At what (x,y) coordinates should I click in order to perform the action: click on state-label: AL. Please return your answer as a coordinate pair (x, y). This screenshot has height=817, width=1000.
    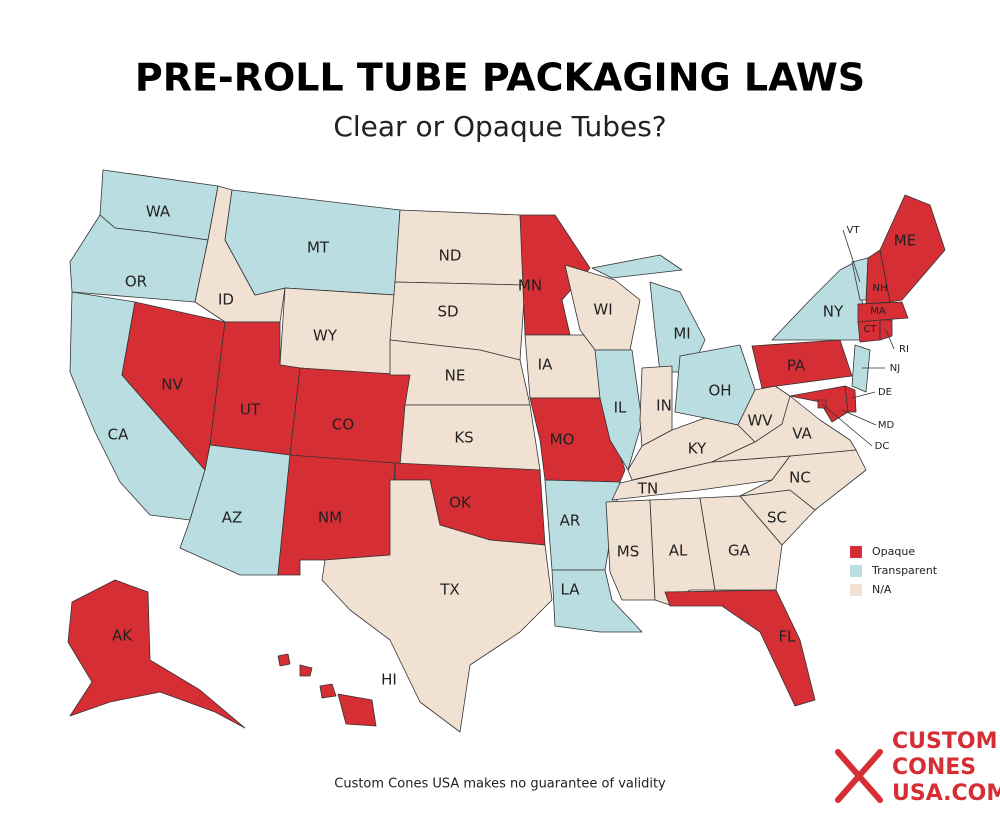
    Looking at the image, I should click on (678, 551).